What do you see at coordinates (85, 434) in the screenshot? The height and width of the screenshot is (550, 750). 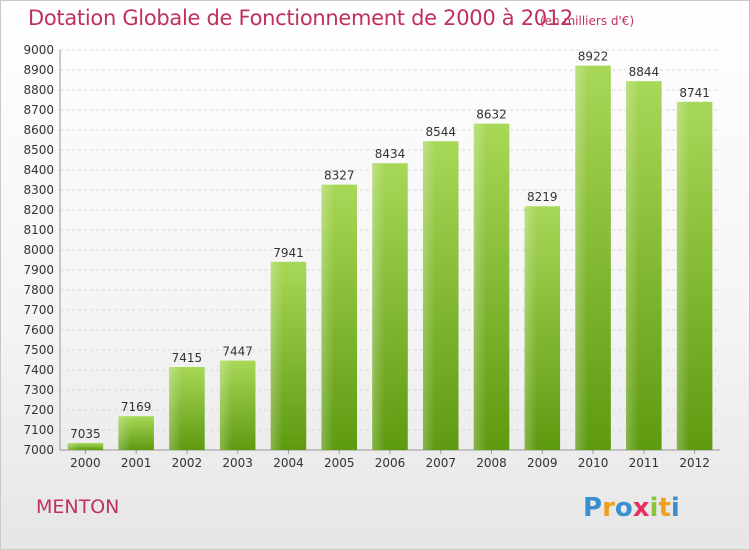 I see `value-label: 7035` at bounding box center [85, 434].